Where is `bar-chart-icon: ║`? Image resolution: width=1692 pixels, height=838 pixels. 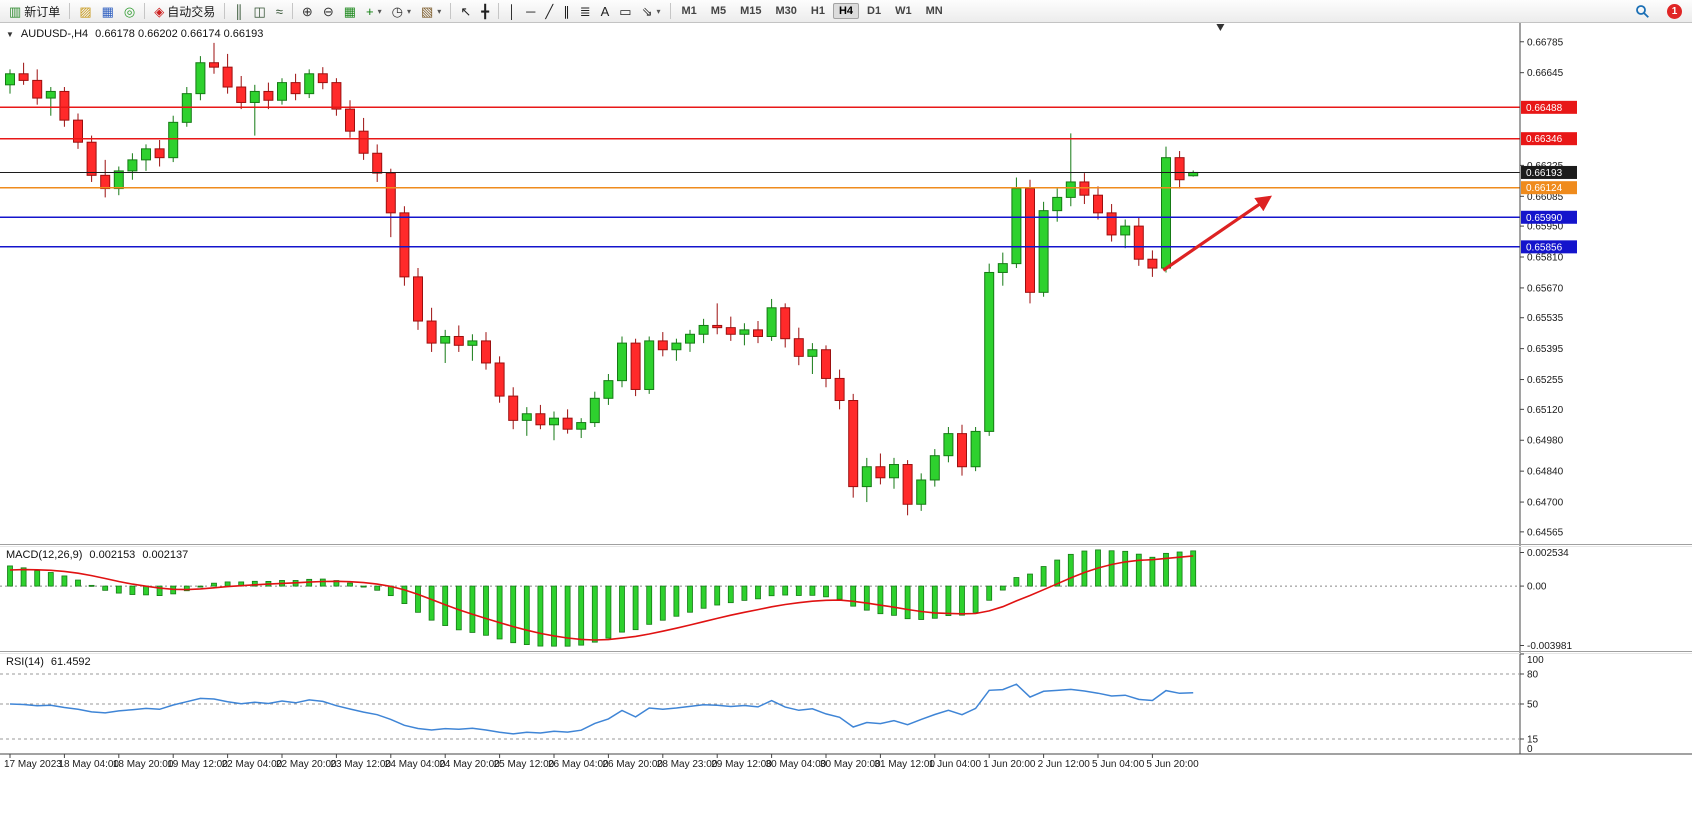
bar-chart-icon: ║ is located at coordinates (238, 11).